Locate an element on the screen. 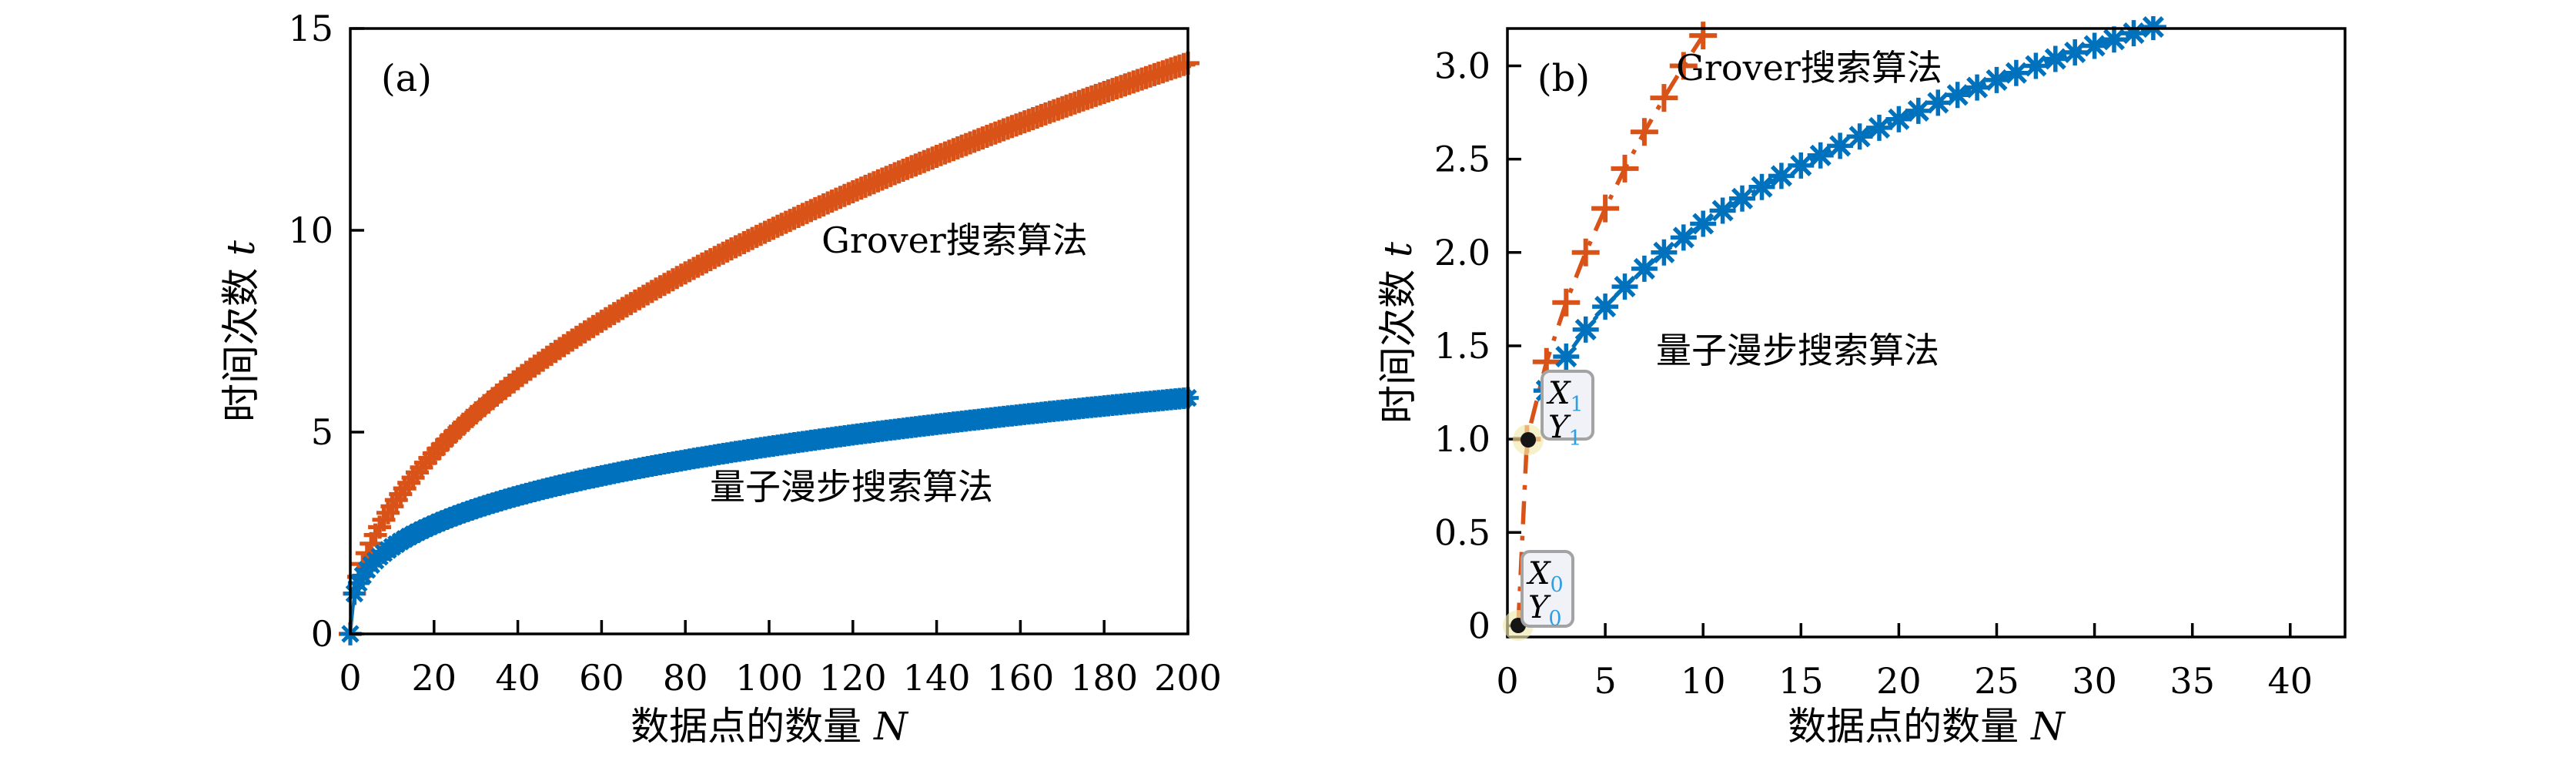  datatip-y-value: Y0 is located at coordinates (1545, 610).